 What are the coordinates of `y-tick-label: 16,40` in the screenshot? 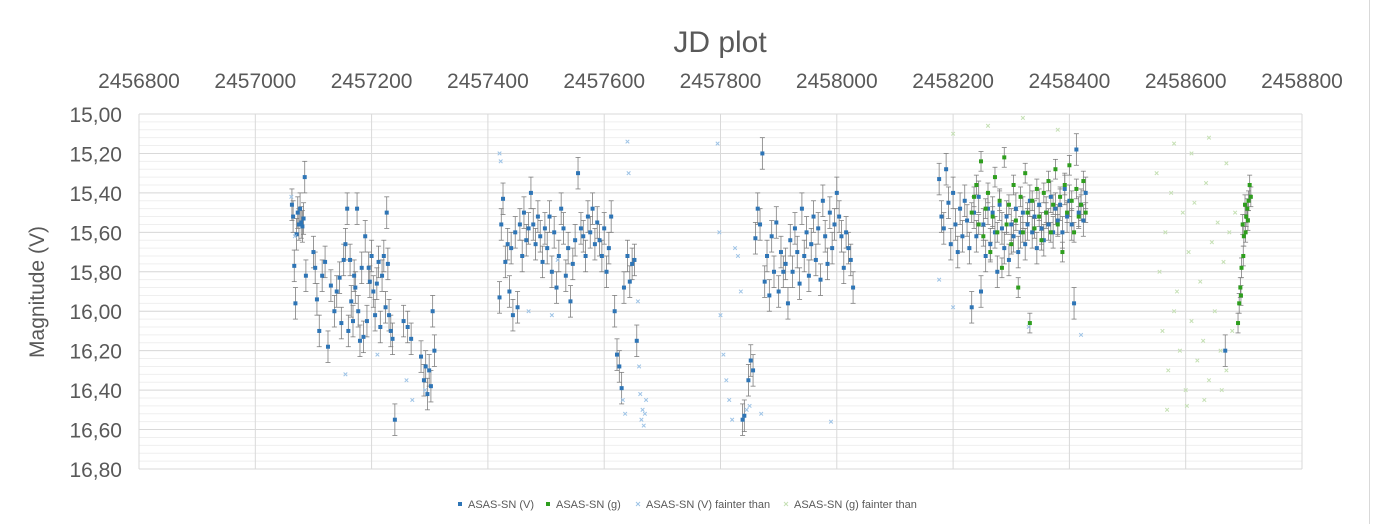 It's located at (95, 391).